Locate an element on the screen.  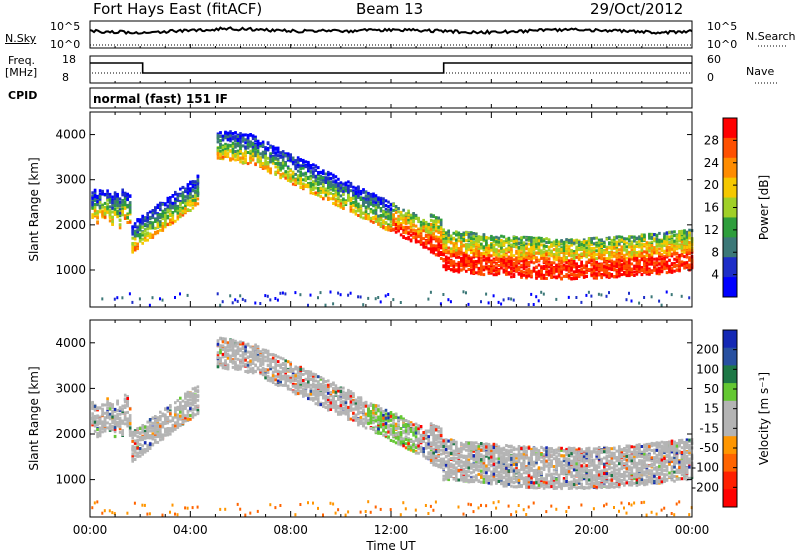
velocity-cell is located at coordinates (92, 425).